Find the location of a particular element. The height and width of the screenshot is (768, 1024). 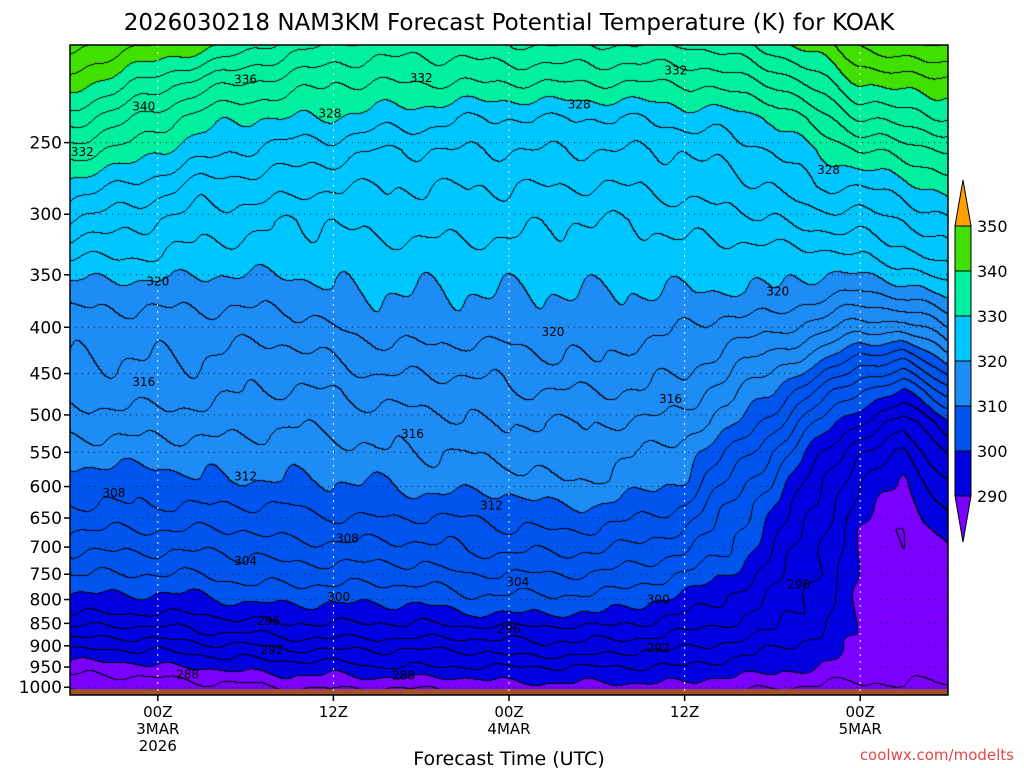

colorbar-label: 290 is located at coordinates (992, 496).